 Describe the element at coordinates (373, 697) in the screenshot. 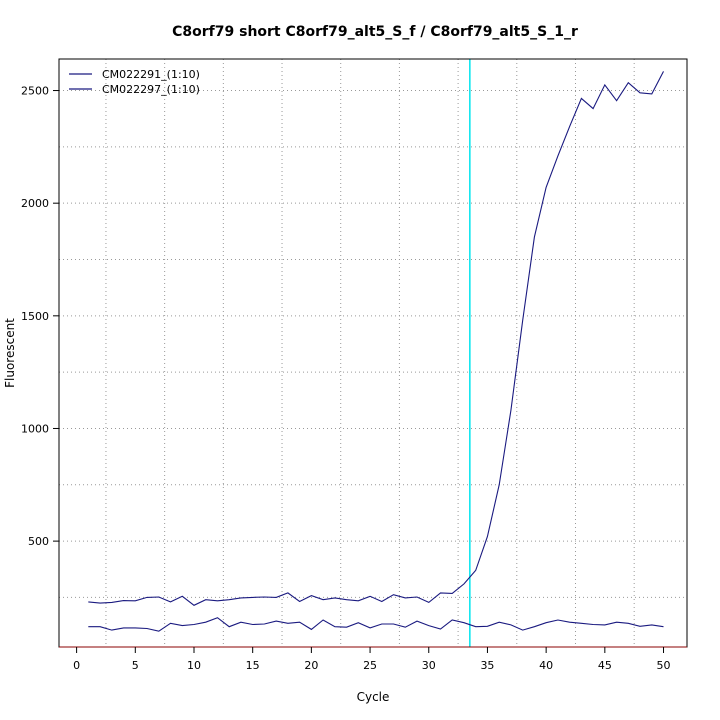

I see `x-axis-label: Cycle` at that location.